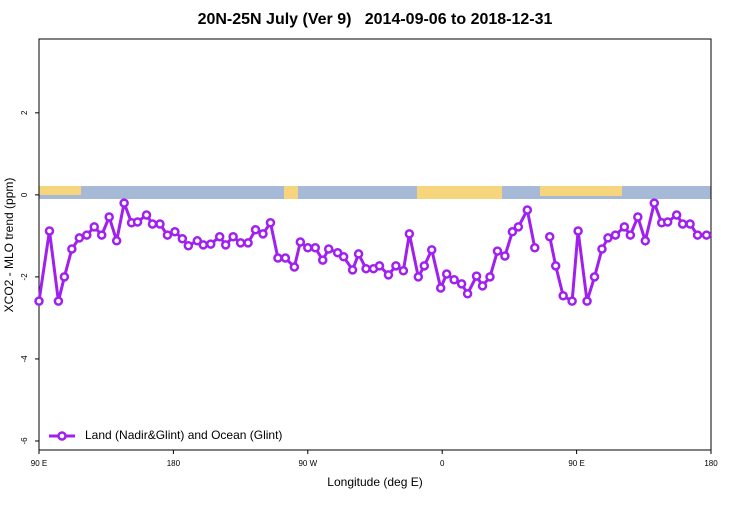 This screenshot has height=505, width=750. Describe the element at coordinates (307, 463) in the screenshot. I see `x-tick-label: 90 W` at that location.